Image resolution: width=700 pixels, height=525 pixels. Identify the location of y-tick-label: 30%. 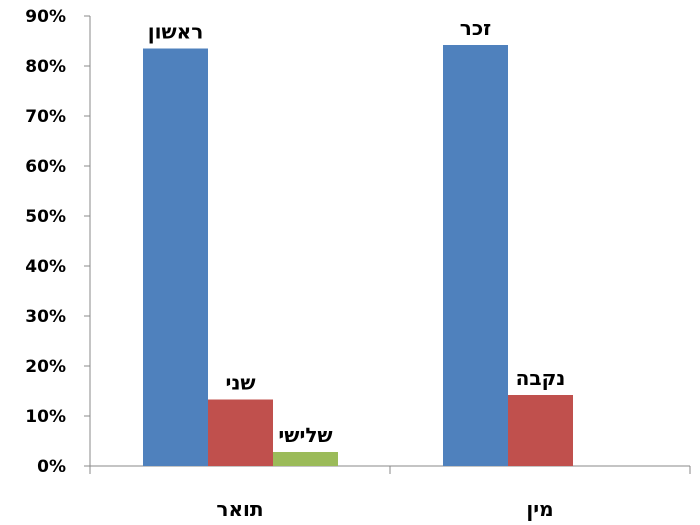
(45, 317).